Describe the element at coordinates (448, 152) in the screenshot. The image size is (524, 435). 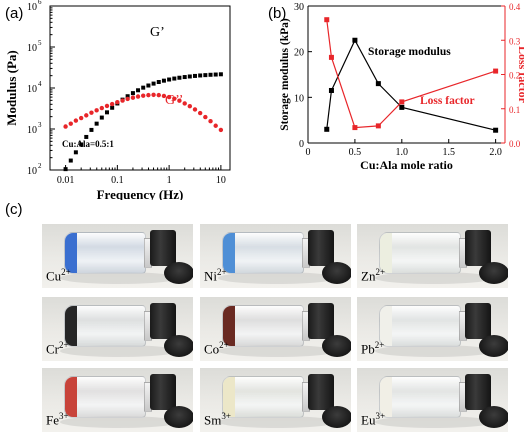
I see `x-tick-label-b: 1.5` at that location.